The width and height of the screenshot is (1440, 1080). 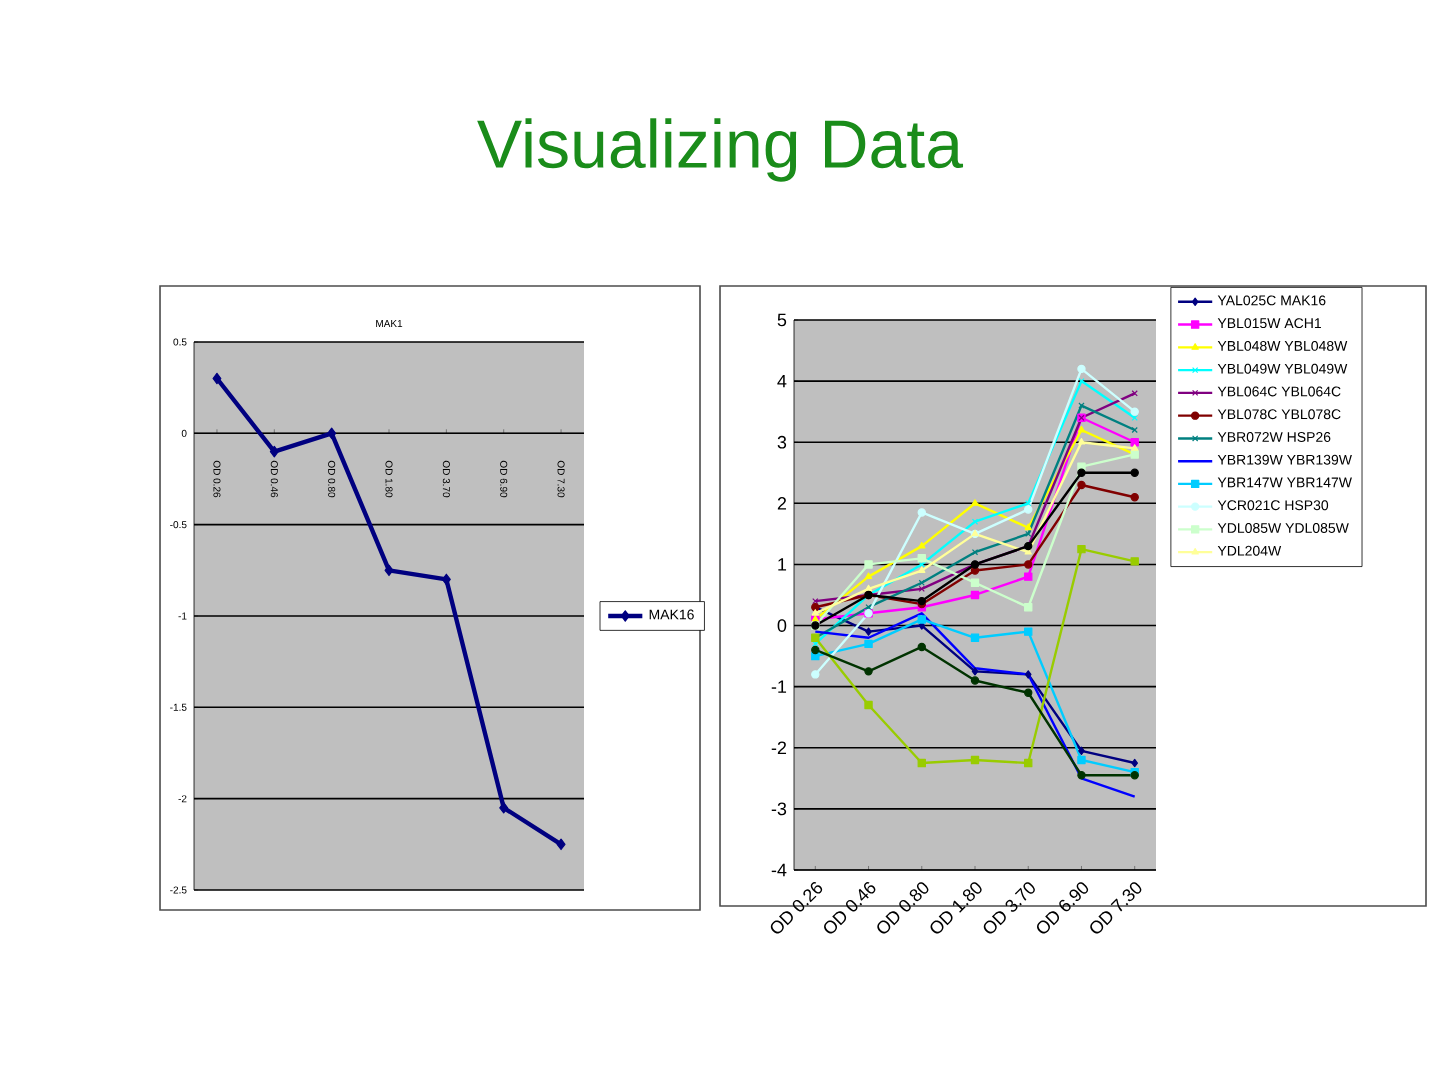 I want to click on x-tick-label: OD 3.70, so click(x=1009, y=908).